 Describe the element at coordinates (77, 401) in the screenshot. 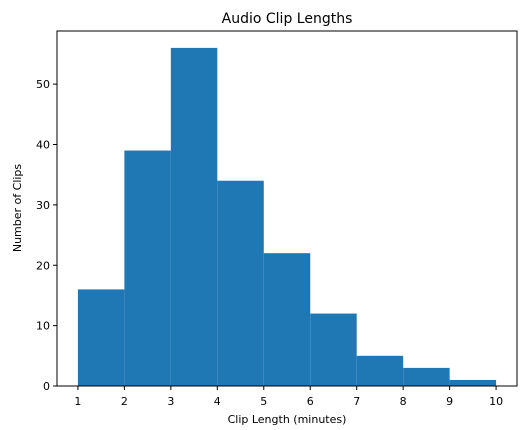

I see `x-tick-label: 1` at that location.